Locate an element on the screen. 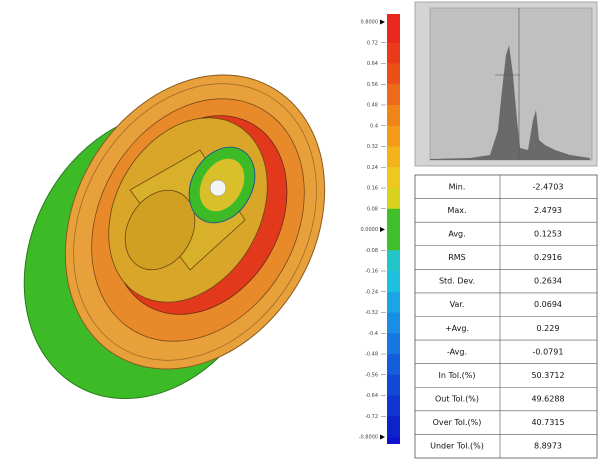 Image resolution: width=600 pixels, height=464 pixels. scale-label: -0.56 is located at coordinates (371, 375).